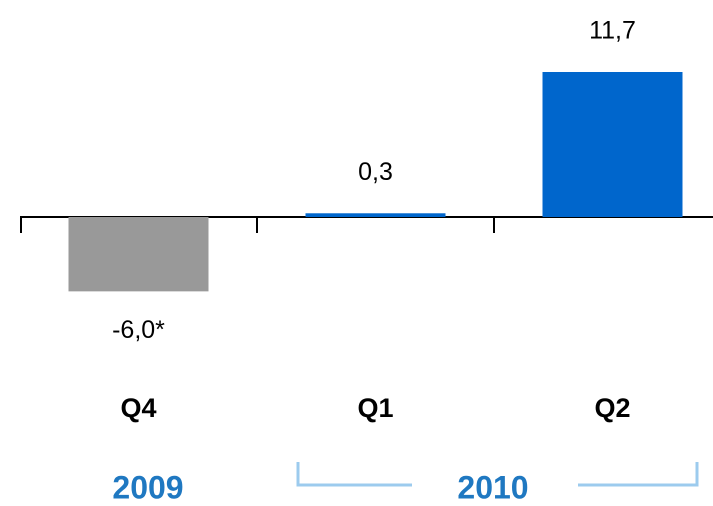 This screenshot has width=713, height=506. Describe the element at coordinates (612, 31) in the screenshot. I see `value-label: 11,7` at that location.